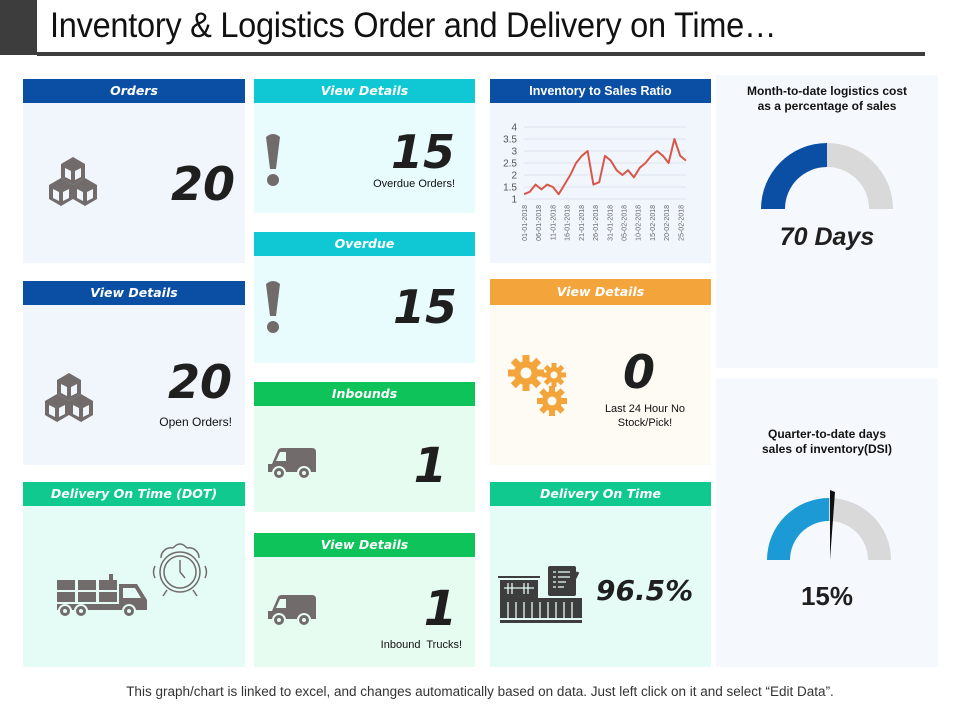  Describe the element at coordinates (364, 244) in the screenshot. I see `overdue-header: Overdue` at that location.